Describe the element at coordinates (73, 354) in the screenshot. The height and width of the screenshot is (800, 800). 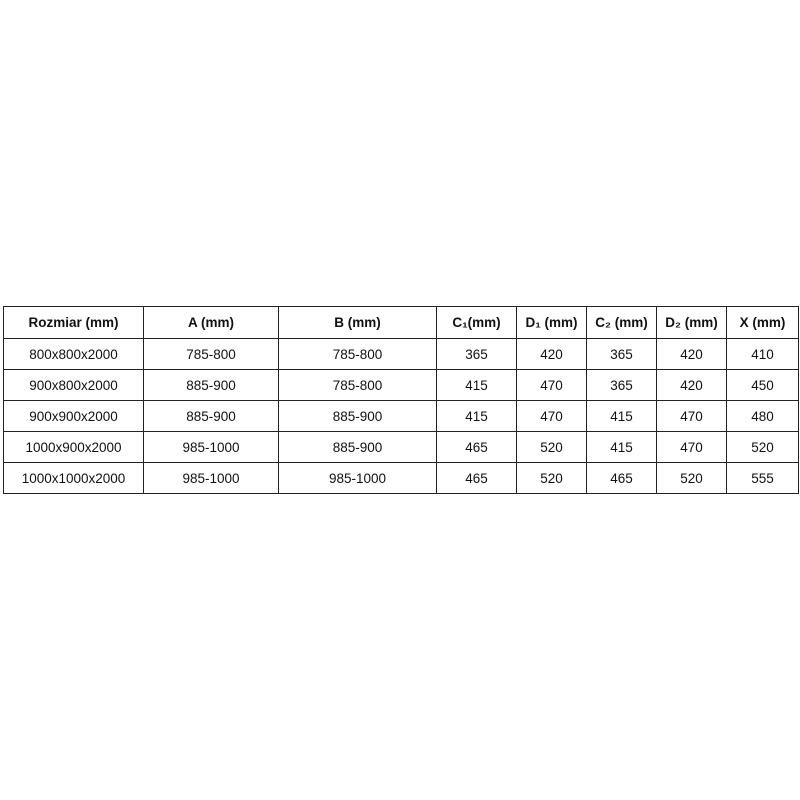
I see `table-cell: 800x800x2000` at that location.